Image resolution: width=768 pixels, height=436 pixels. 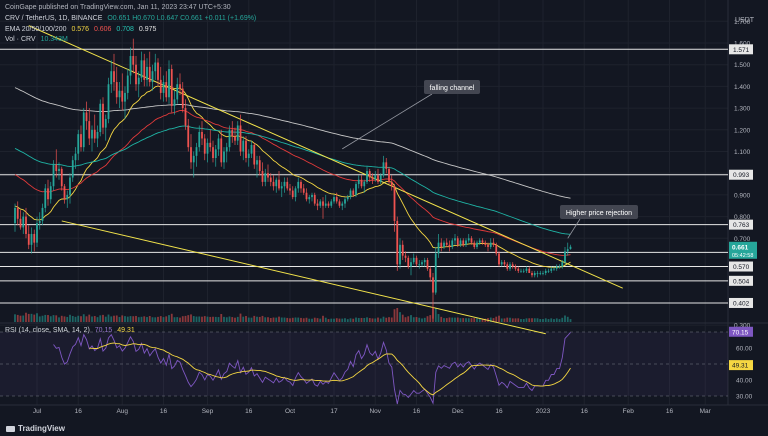 I want to click on level-tag, so click(x=741, y=49).